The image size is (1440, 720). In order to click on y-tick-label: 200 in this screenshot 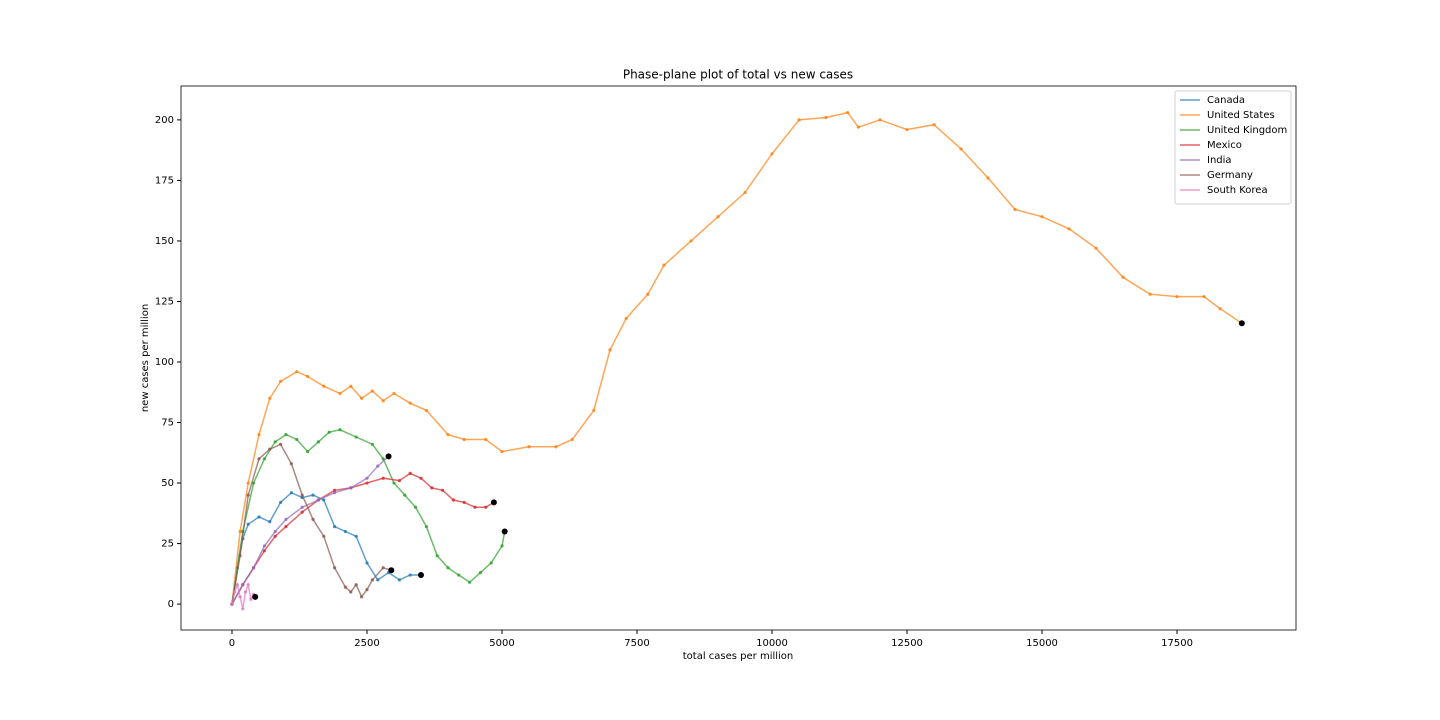, I will do `click(164, 120)`.